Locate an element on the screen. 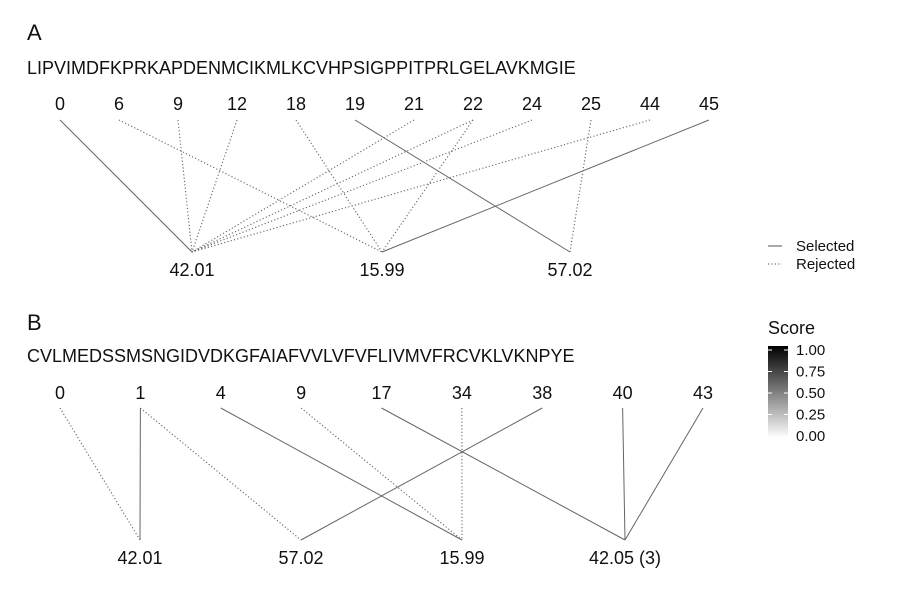  position-label: 21 is located at coordinates (414, 104).